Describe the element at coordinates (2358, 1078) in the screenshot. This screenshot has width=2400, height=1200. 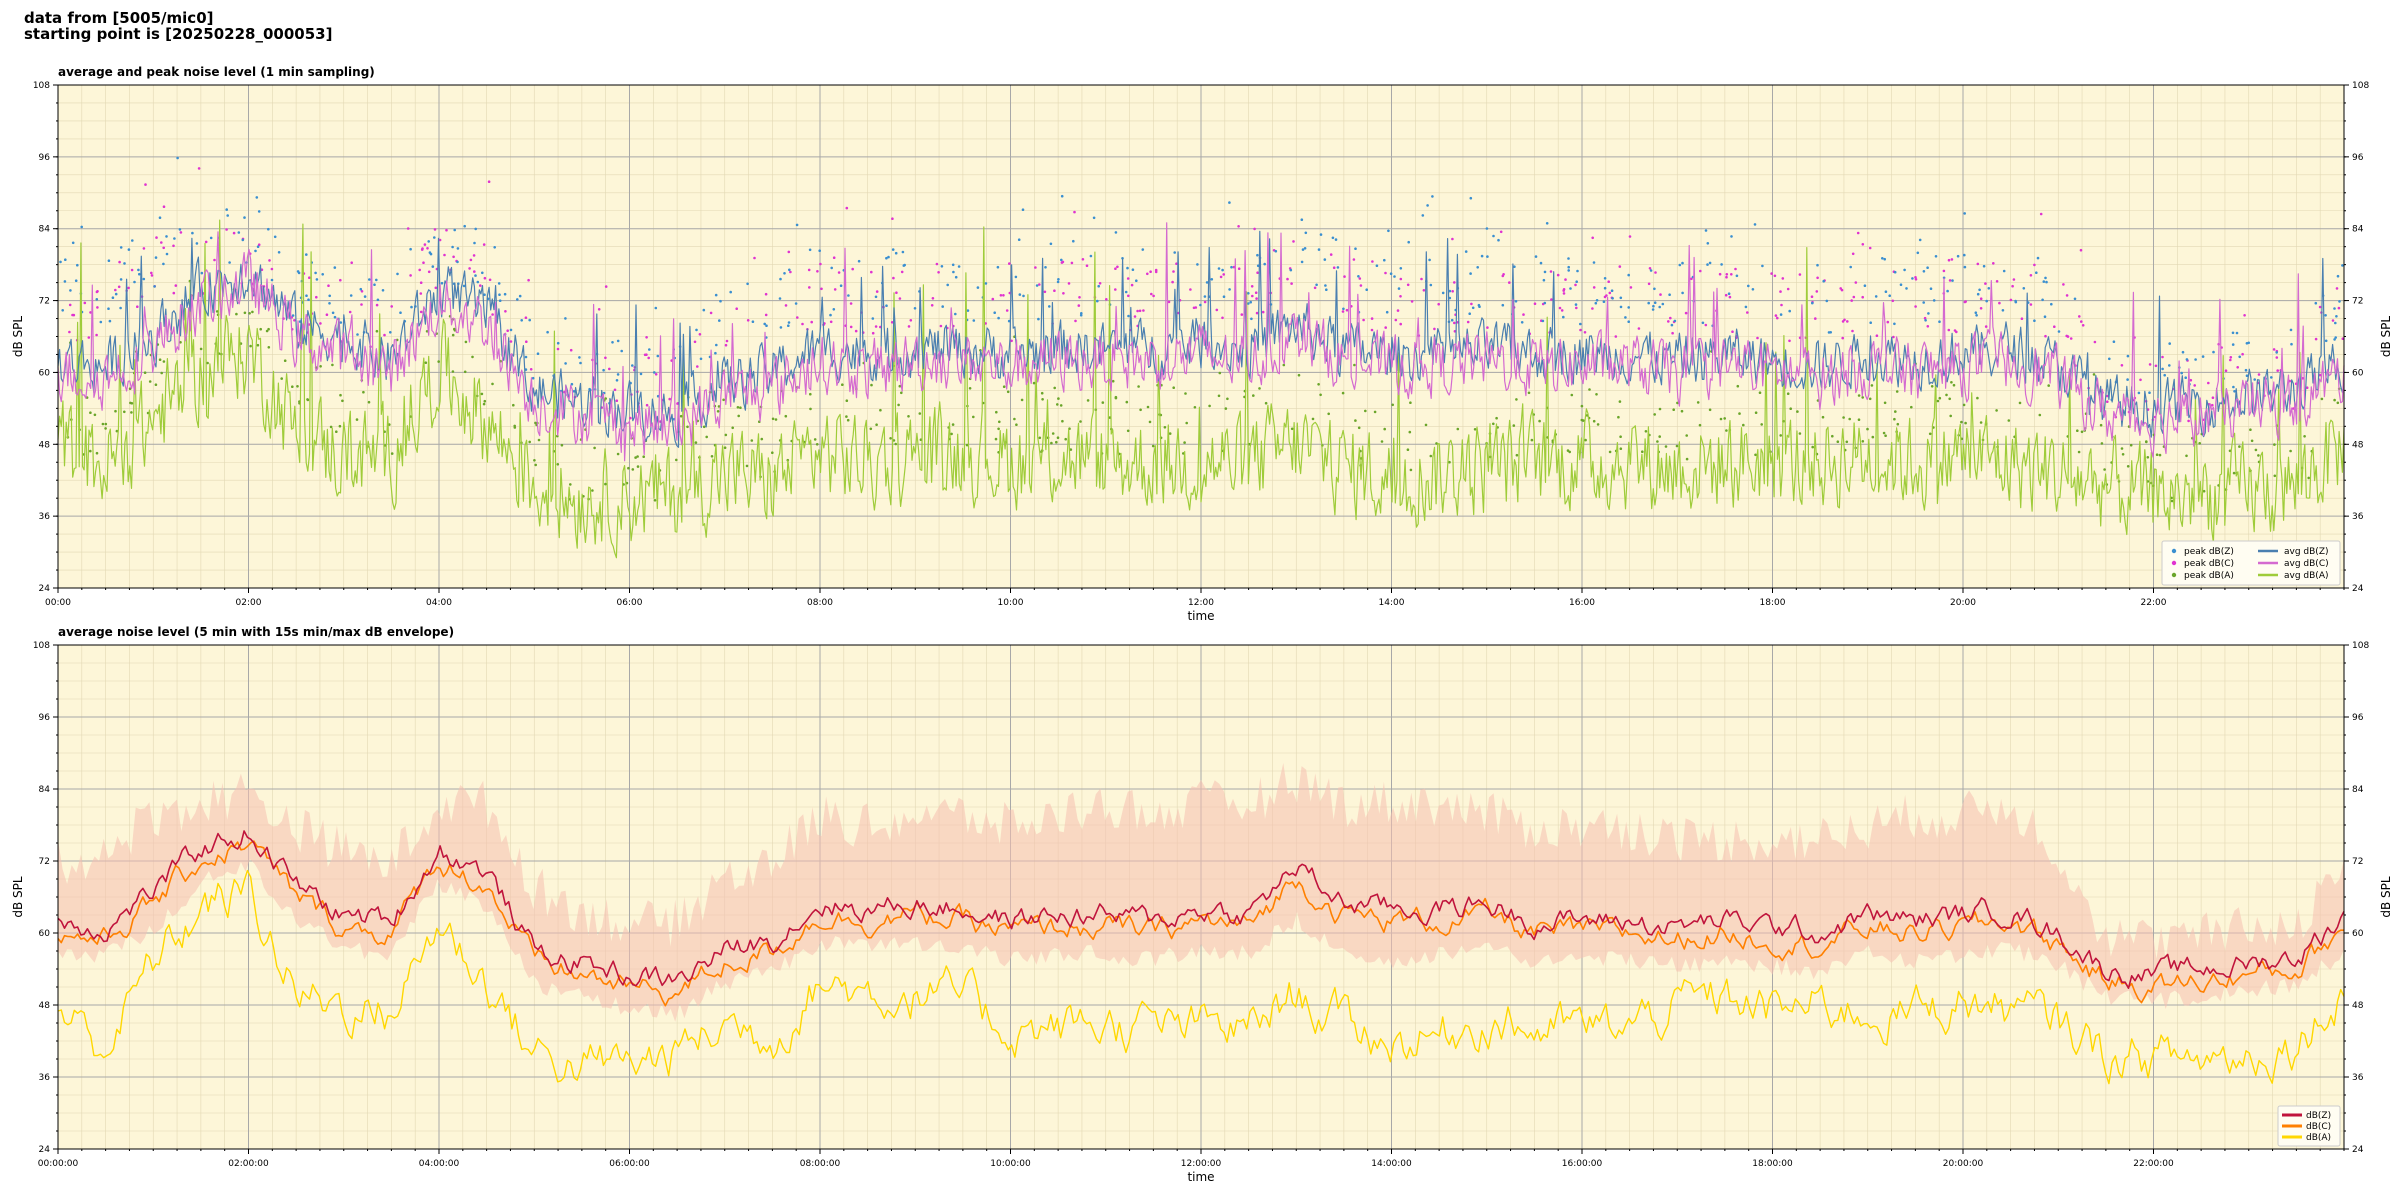
I see `y-tick-label: 36` at that location.